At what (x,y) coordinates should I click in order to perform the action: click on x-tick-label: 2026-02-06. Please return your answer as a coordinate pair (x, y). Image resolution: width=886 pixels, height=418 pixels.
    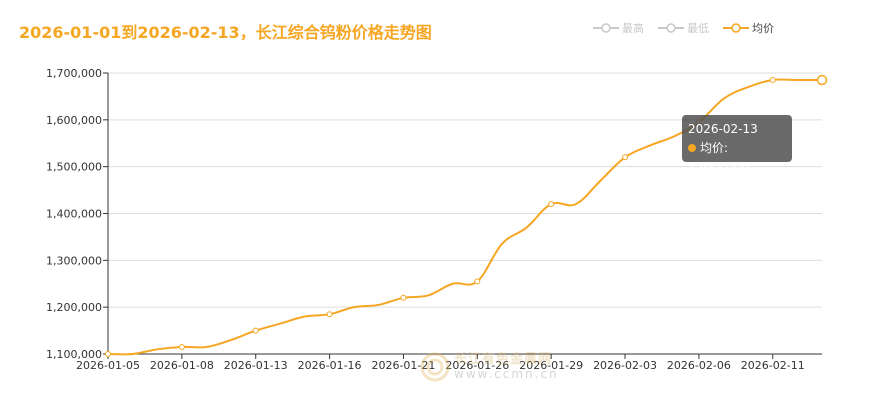
    Looking at the image, I should click on (699, 365).